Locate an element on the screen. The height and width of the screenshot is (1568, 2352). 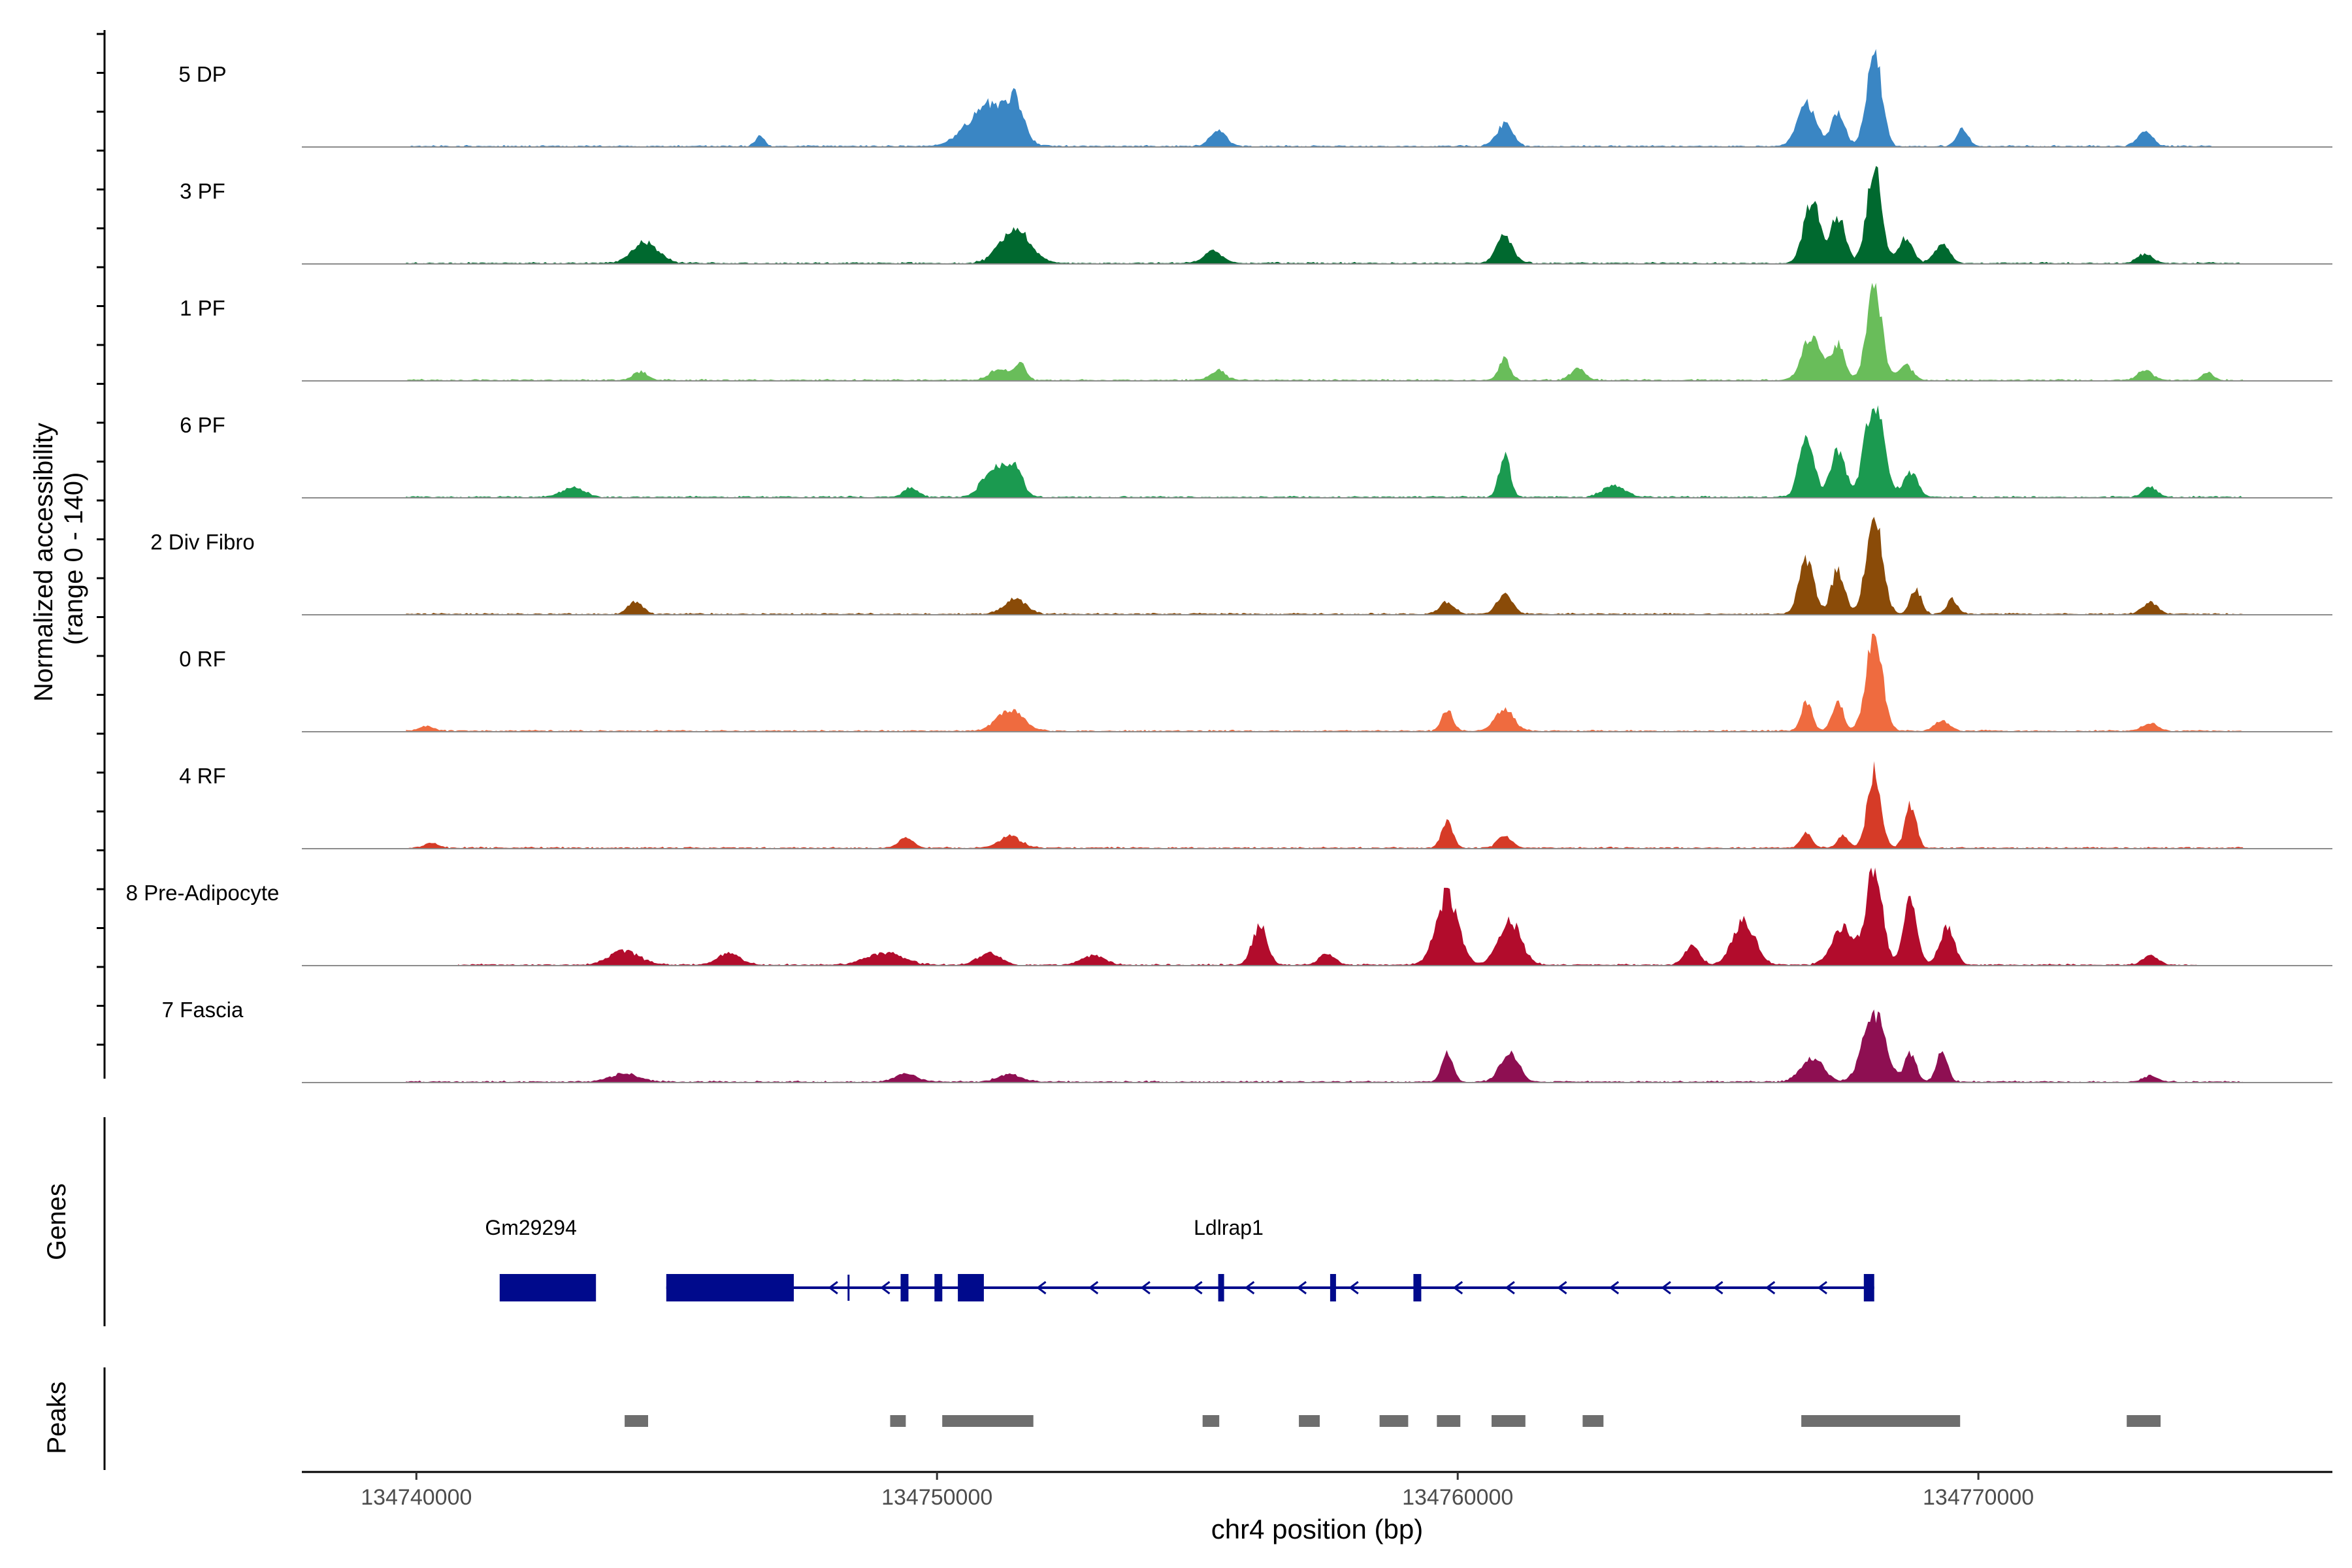
track-3-pf: 3 PF is located at coordinates (1256, 215).